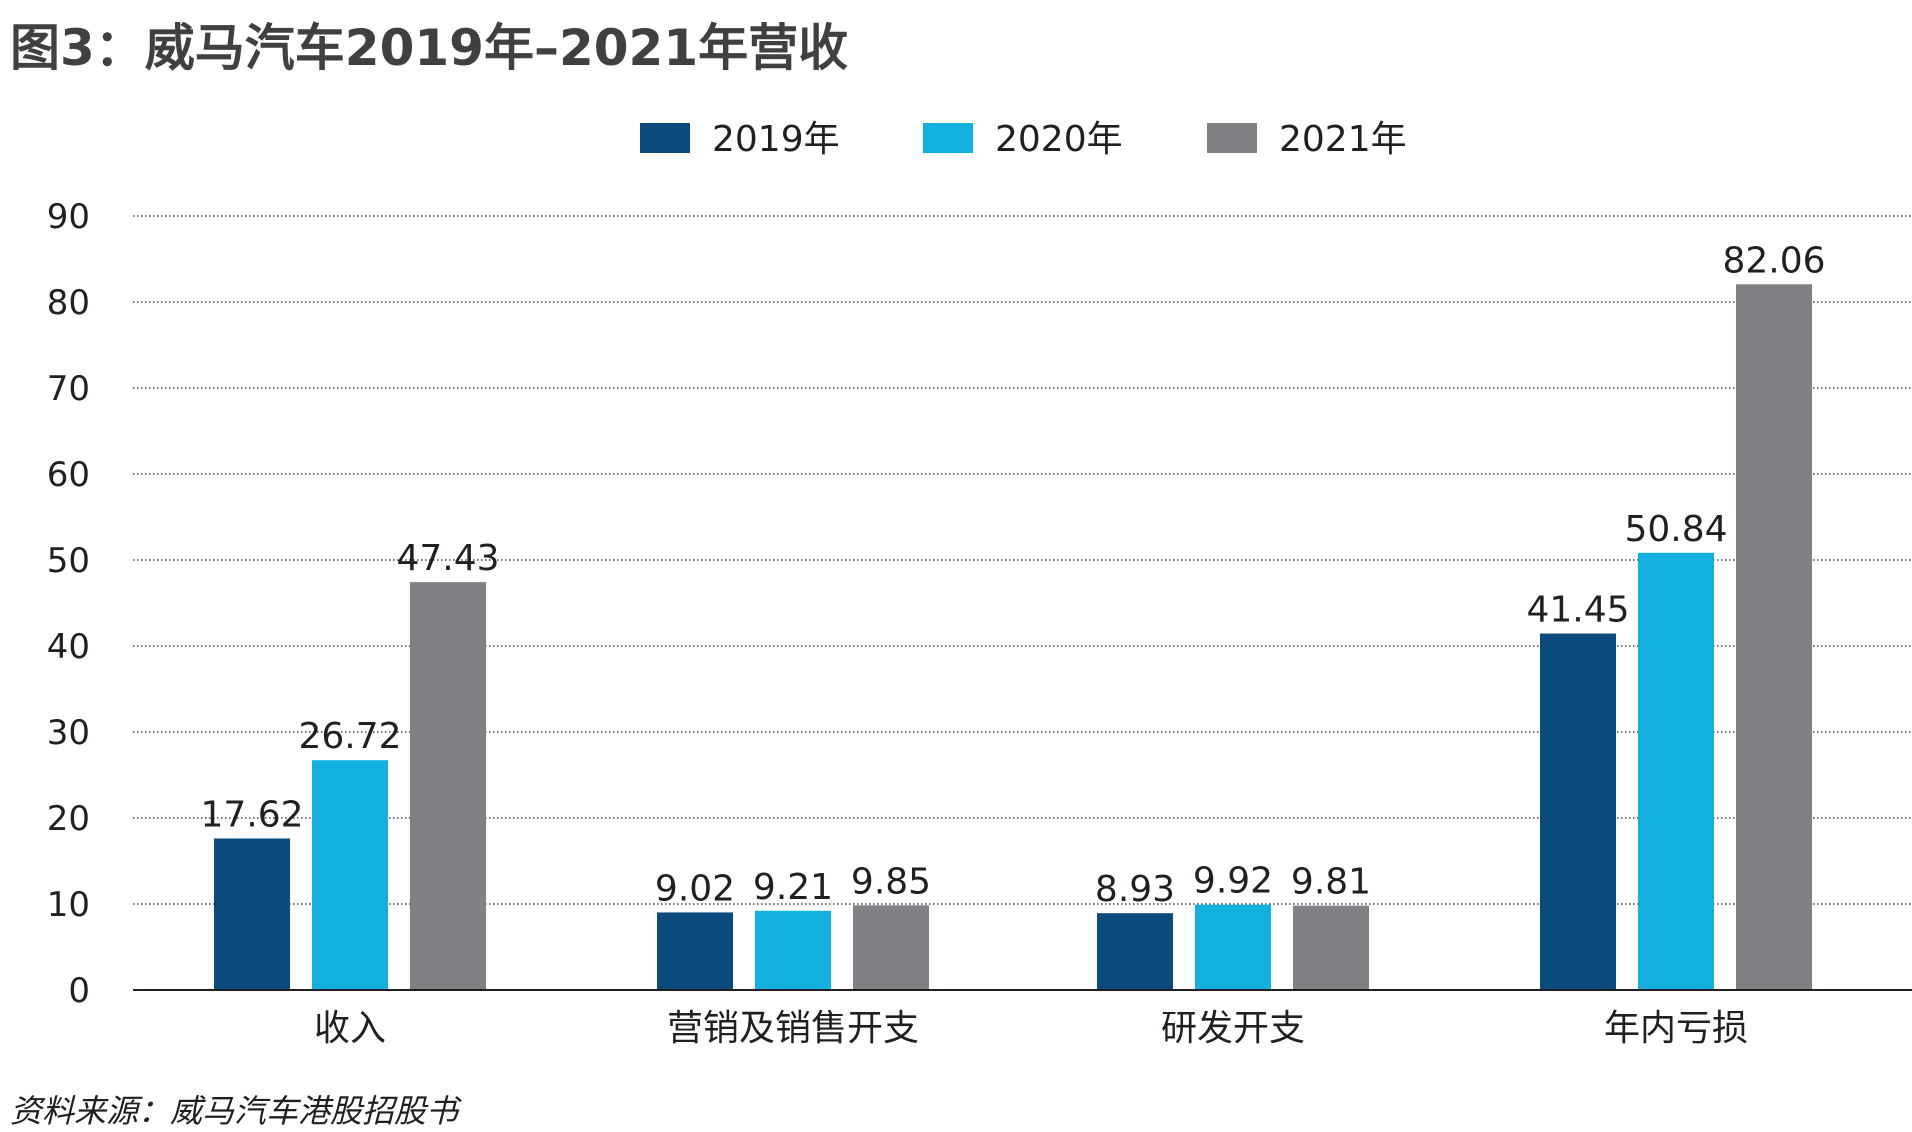  I want to click on data-label: 9.85, so click(891, 881).